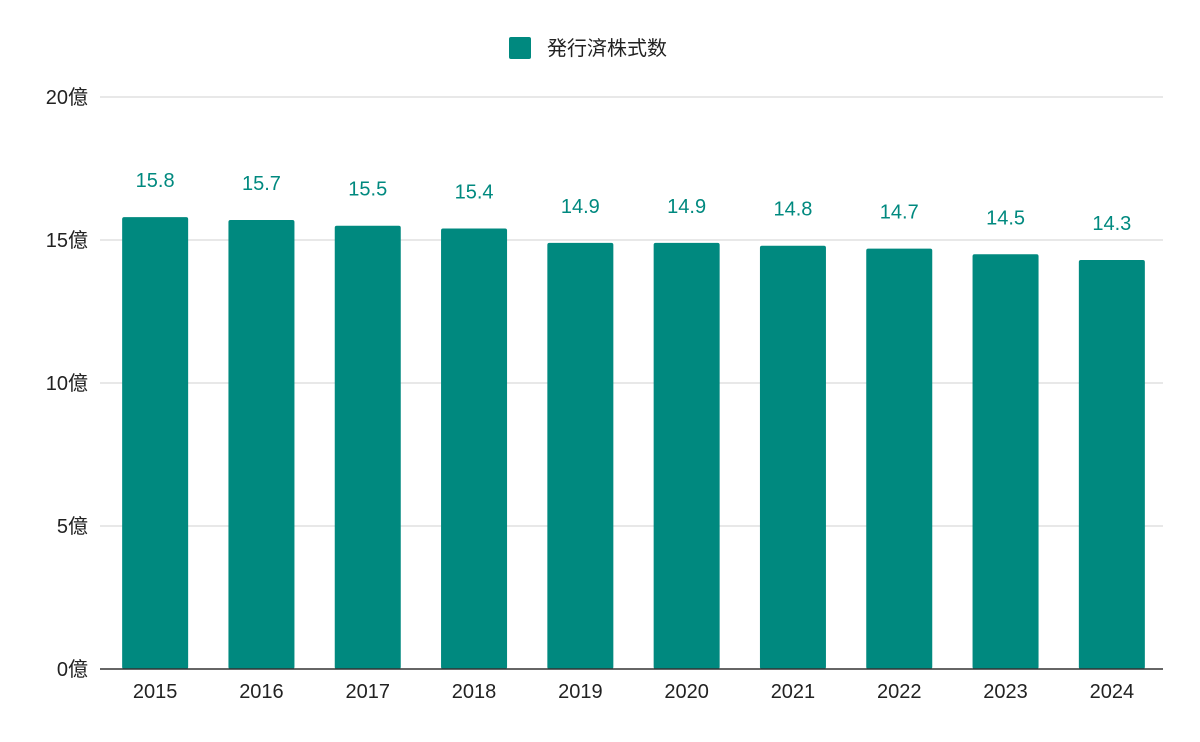 This screenshot has width=1200, height=742. Describe the element at coordinates (686, 692) in the screenshot. I see `x-tick-label: 2020` at that location.